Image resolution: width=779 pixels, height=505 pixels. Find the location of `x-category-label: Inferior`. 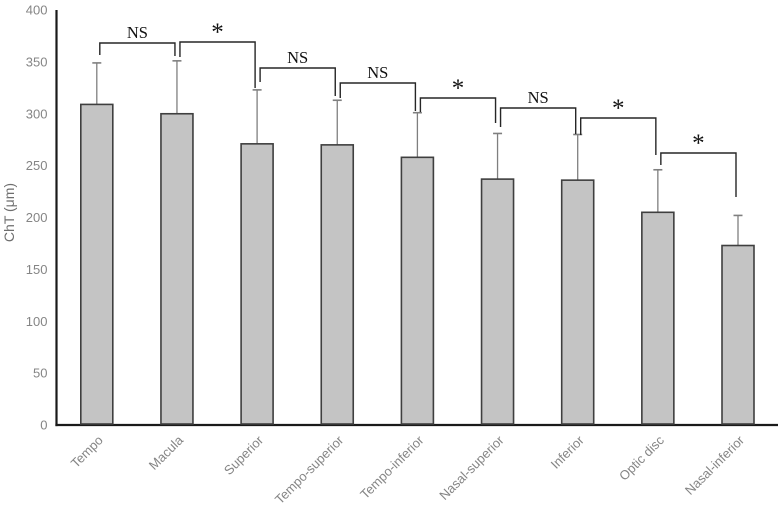

x-category-label: Inferior is located at coordinates (568, 452).